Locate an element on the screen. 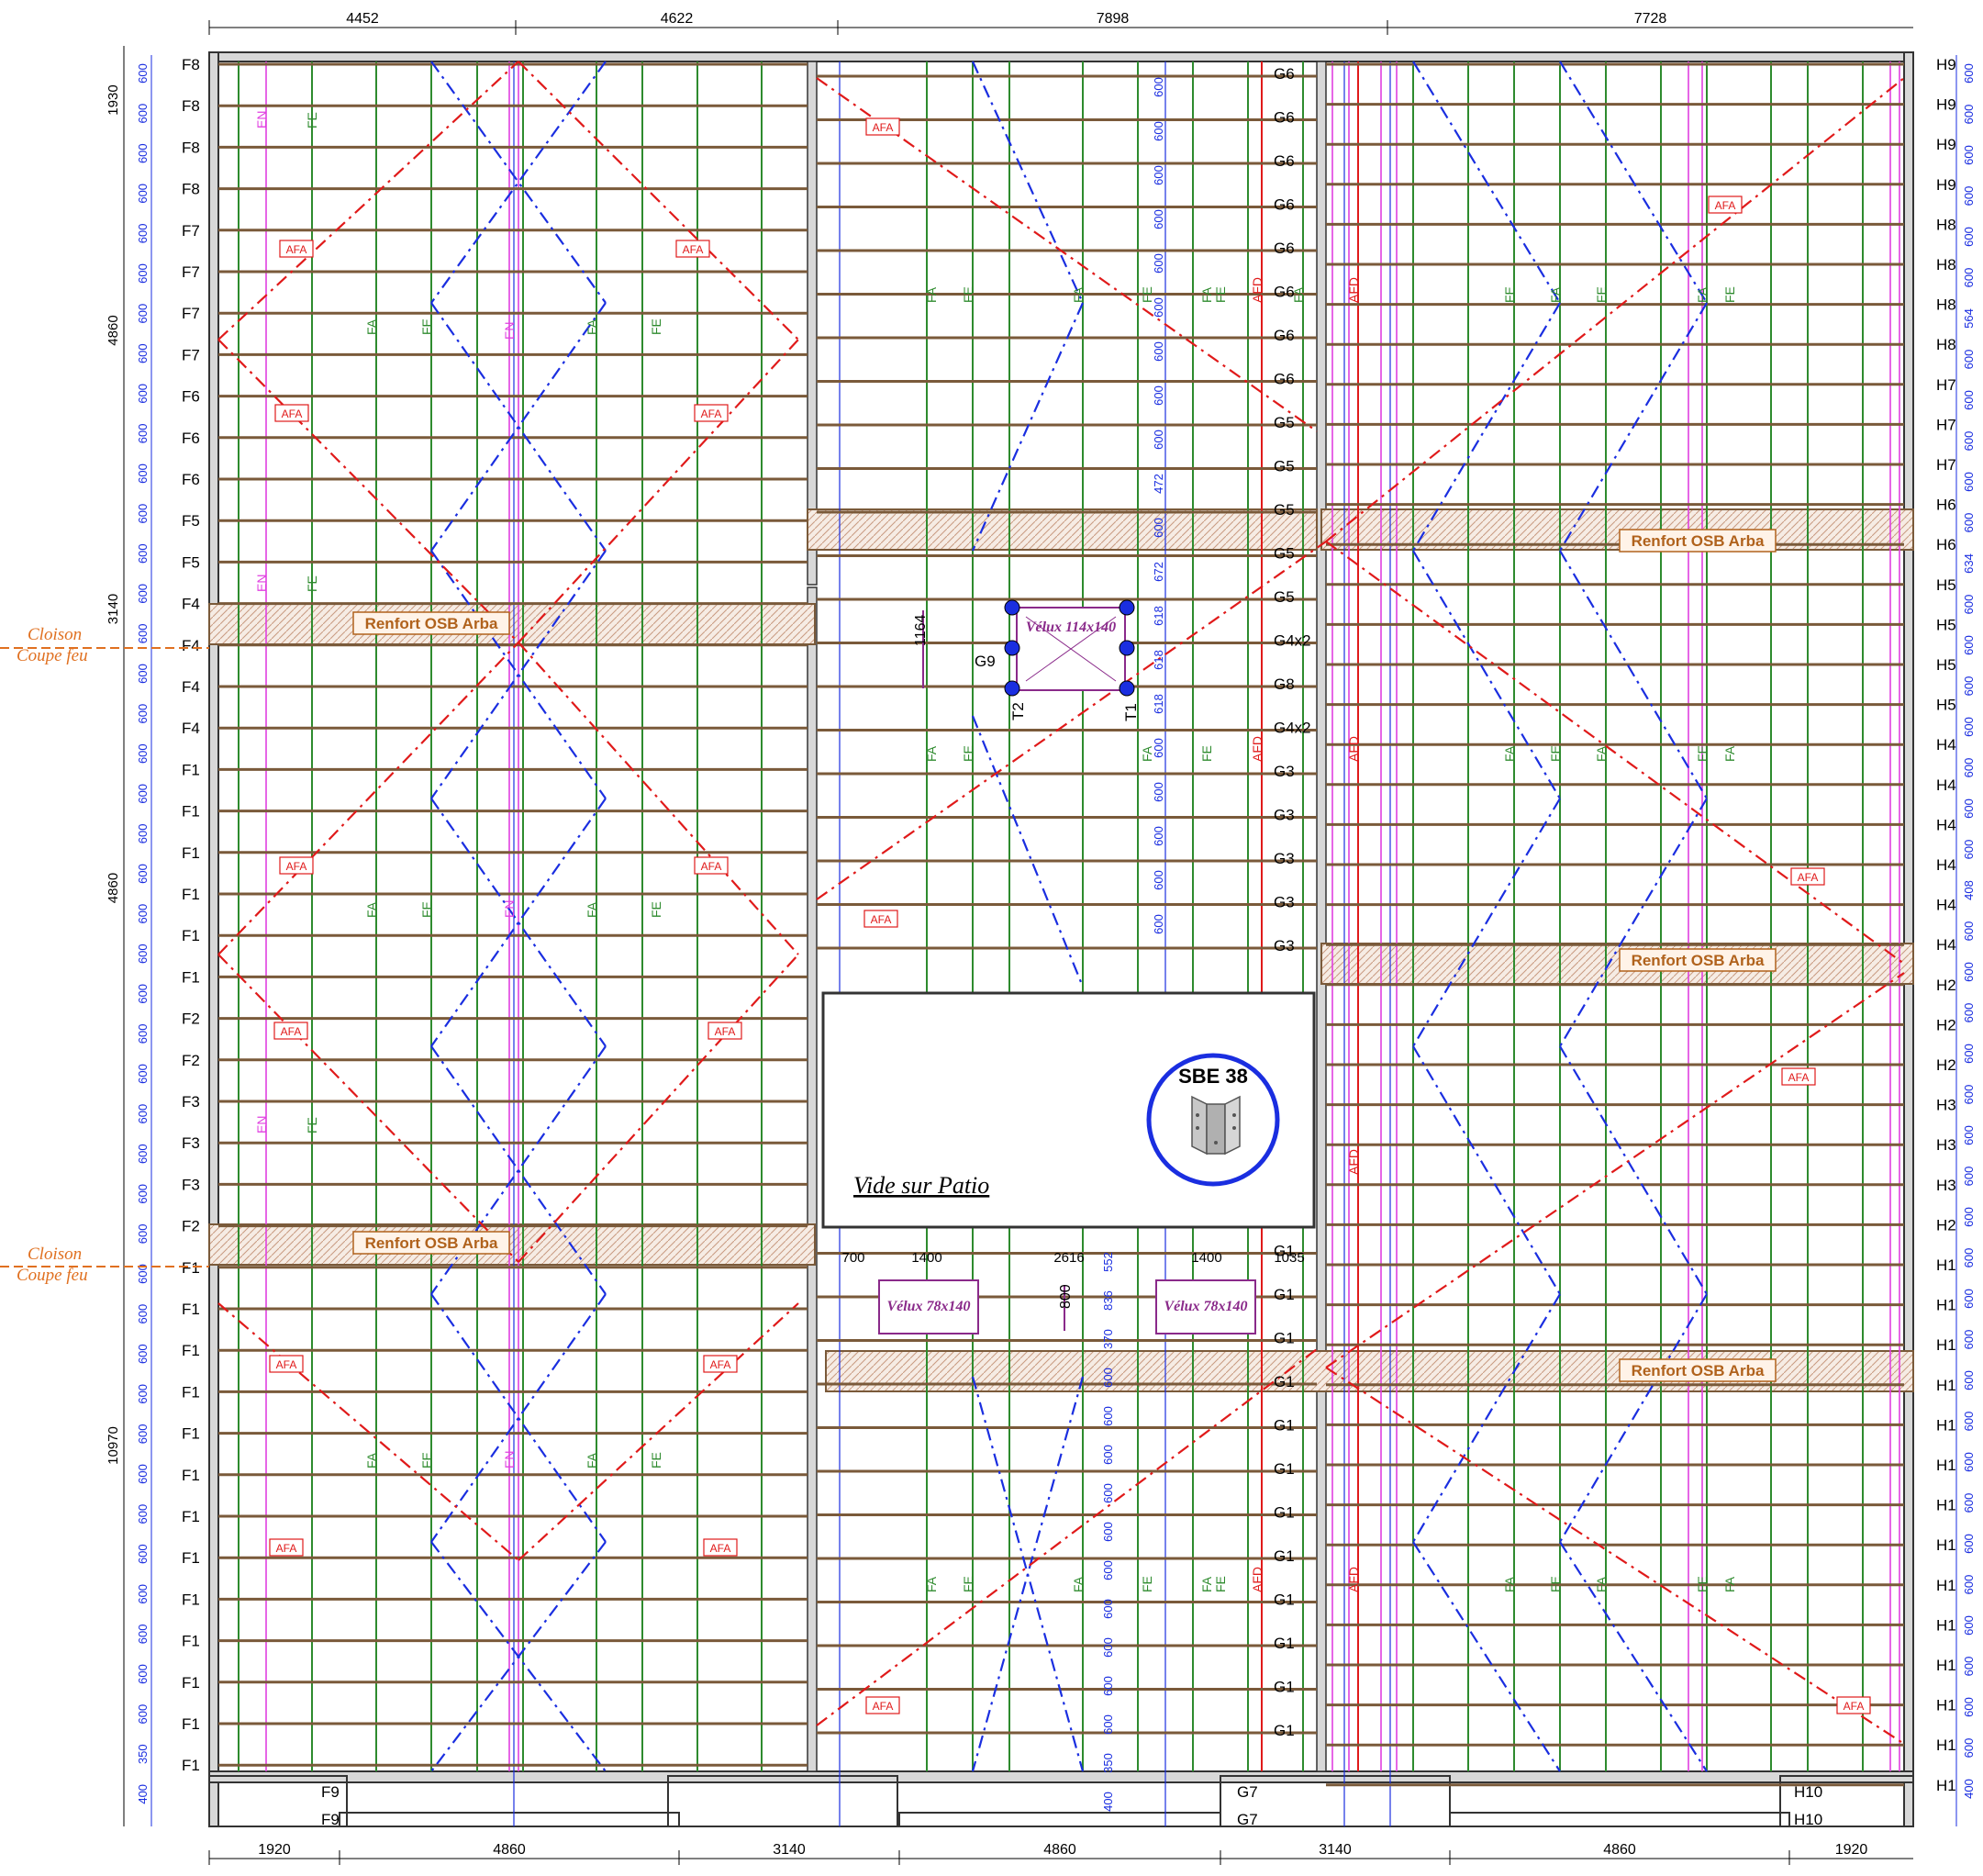 The height and width of the screenshot is (1876, 1983). stud-tag-e1: FE is located at coordinates (968, 753).